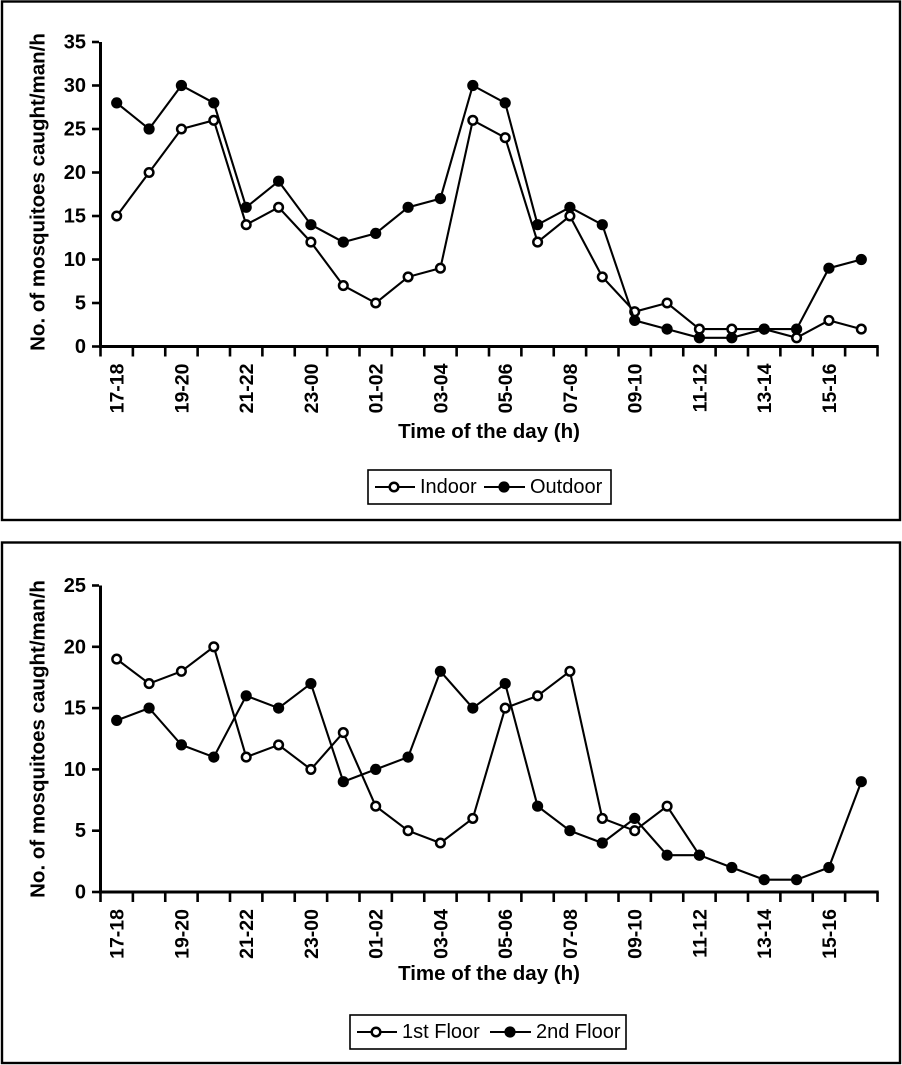 This screenshot has height=1065, width=902. Describe the element at coordinates (75, 86) in the screenshot. I see `svg-text: 30` at that location.